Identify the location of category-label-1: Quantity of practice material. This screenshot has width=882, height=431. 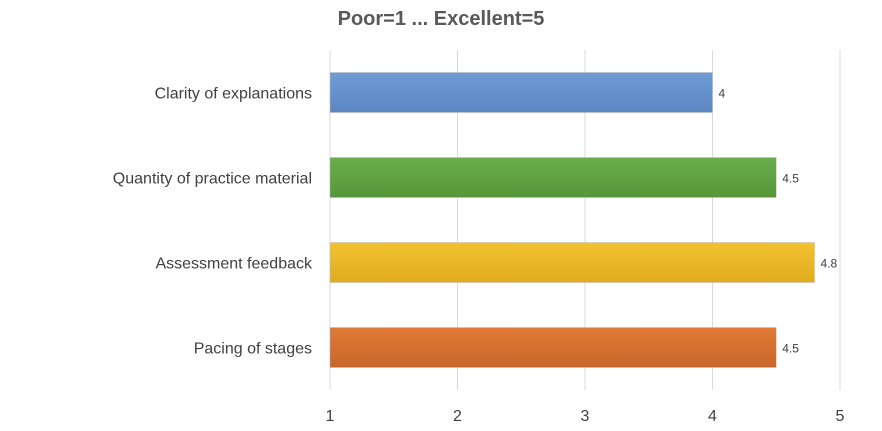
(212, 179).